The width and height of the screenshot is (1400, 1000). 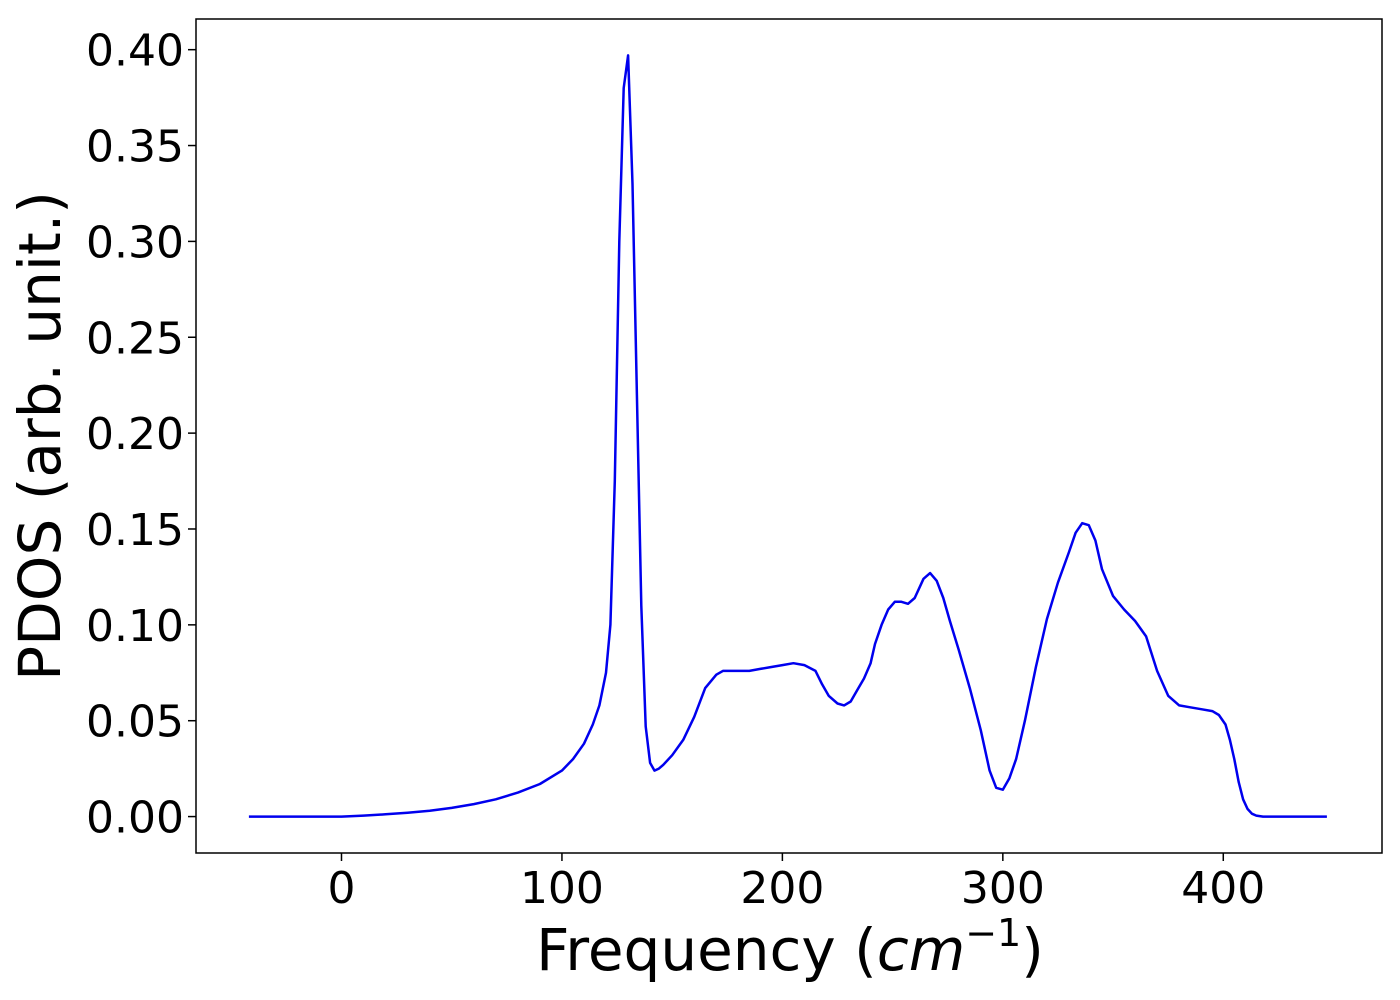 What do you see at coordinates (135, 530) in the screenshot?
I see `y-tick-label: 0.15` at bounding box center [135, 530].